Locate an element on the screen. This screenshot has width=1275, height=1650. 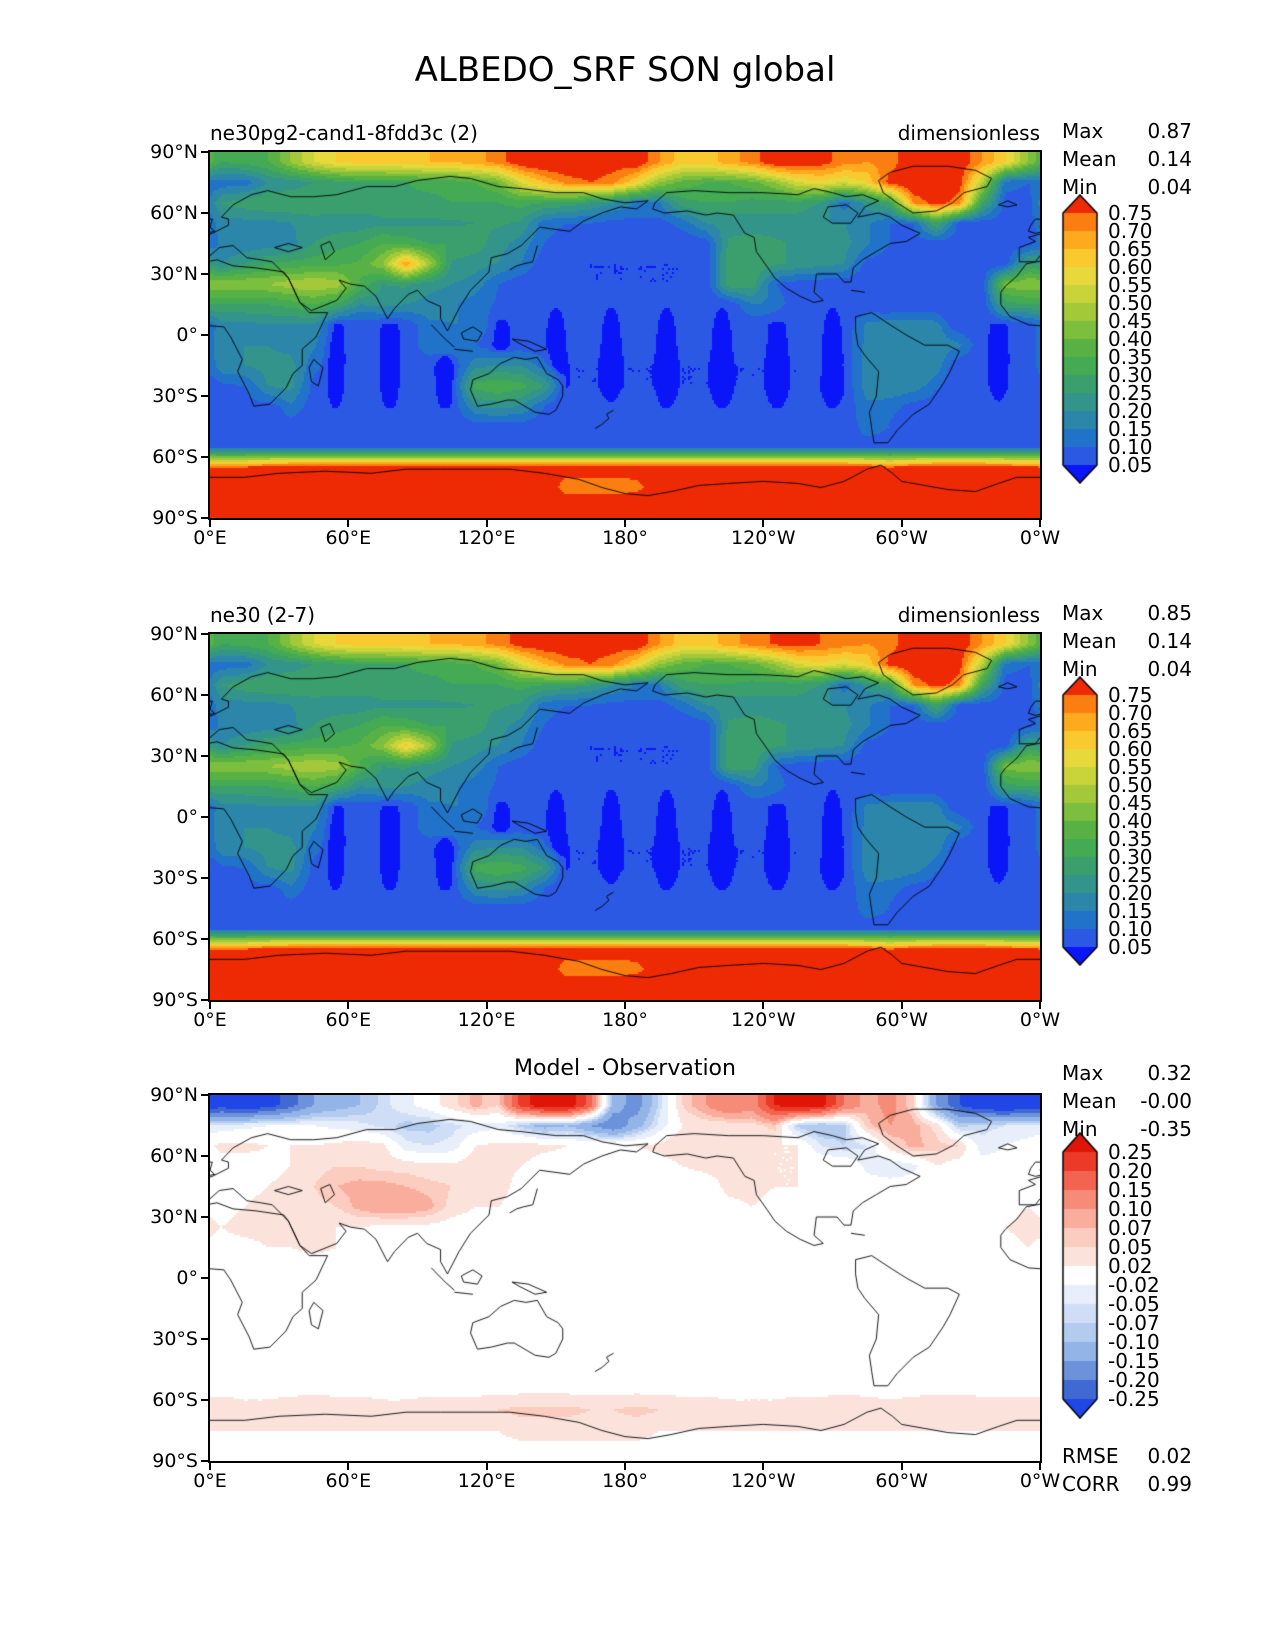
footer-stat-value: 0.02 is located at coordinates (1169, 1456).